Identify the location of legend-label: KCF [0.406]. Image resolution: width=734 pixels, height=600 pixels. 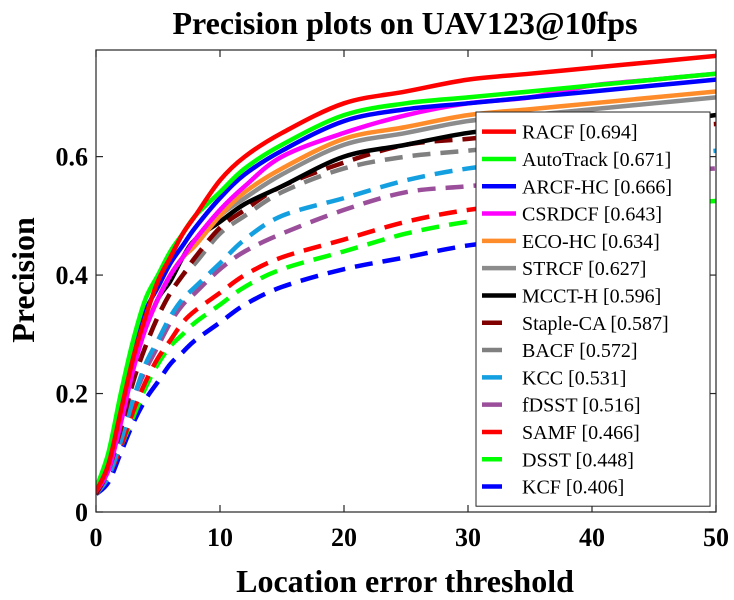
(573, 488).